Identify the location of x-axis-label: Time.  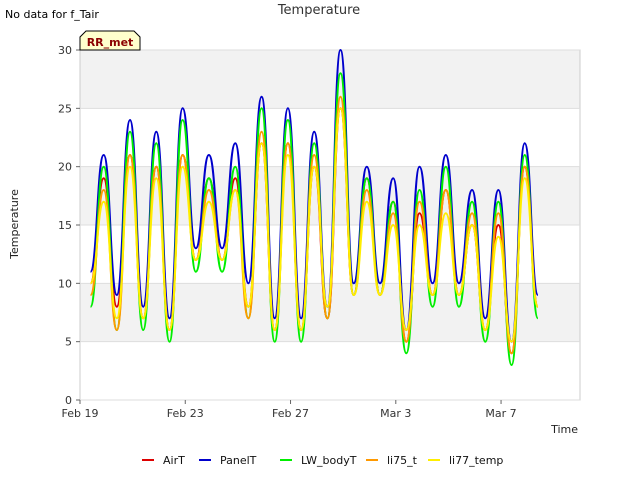
(564, 429).